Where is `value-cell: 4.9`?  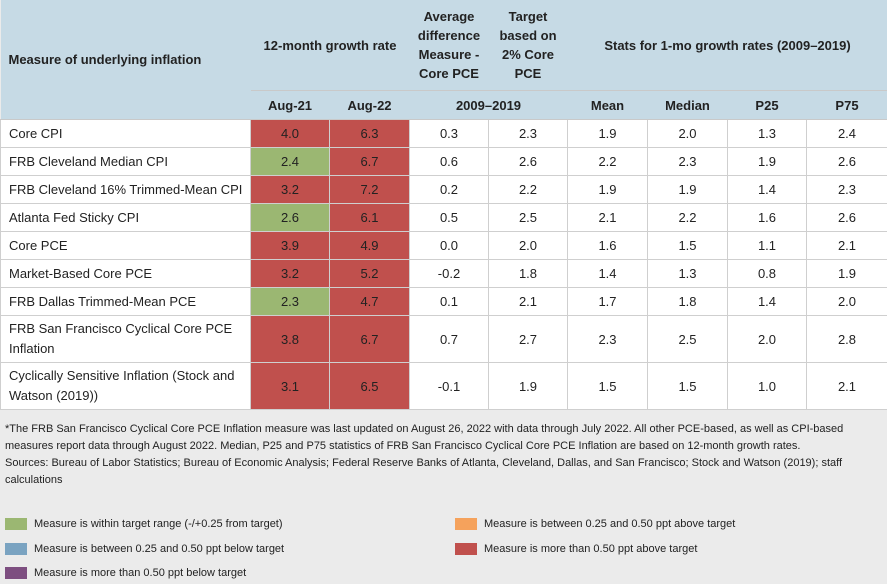 value-cell: 4.9 is located at coordinates (369, 245).